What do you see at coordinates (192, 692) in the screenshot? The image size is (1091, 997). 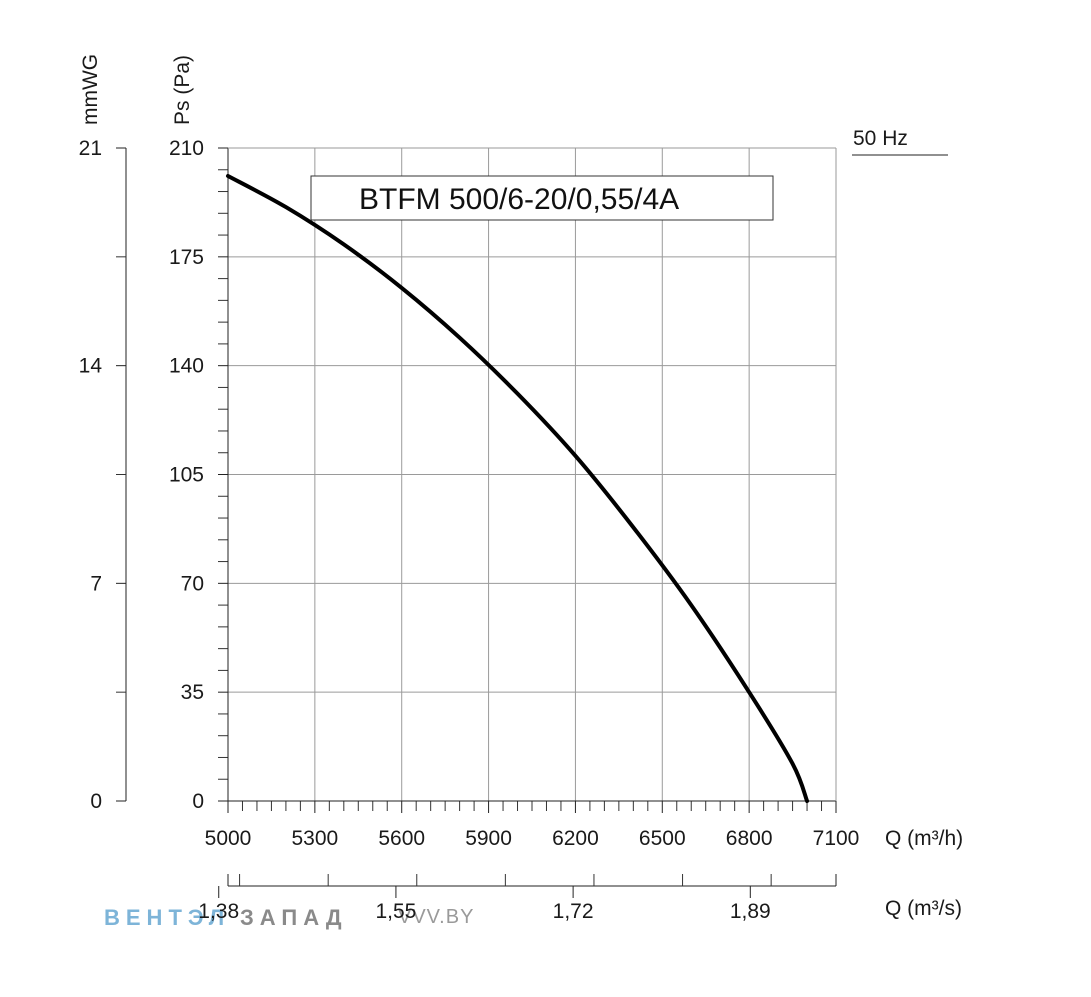 I see `y-tick-label: 35` at bounding box center [192, 692].